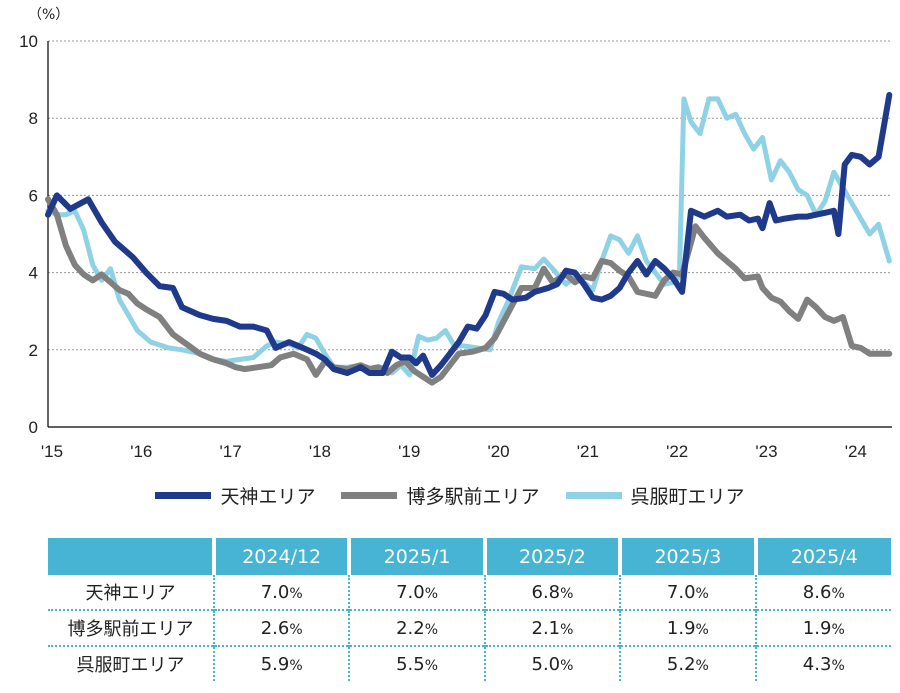 This screenshot has height=693, width=900. What do you see at coordinates (766, 451) in the screenshot?
I see `x-tick-label: '23` at bounding box center [766, 451].